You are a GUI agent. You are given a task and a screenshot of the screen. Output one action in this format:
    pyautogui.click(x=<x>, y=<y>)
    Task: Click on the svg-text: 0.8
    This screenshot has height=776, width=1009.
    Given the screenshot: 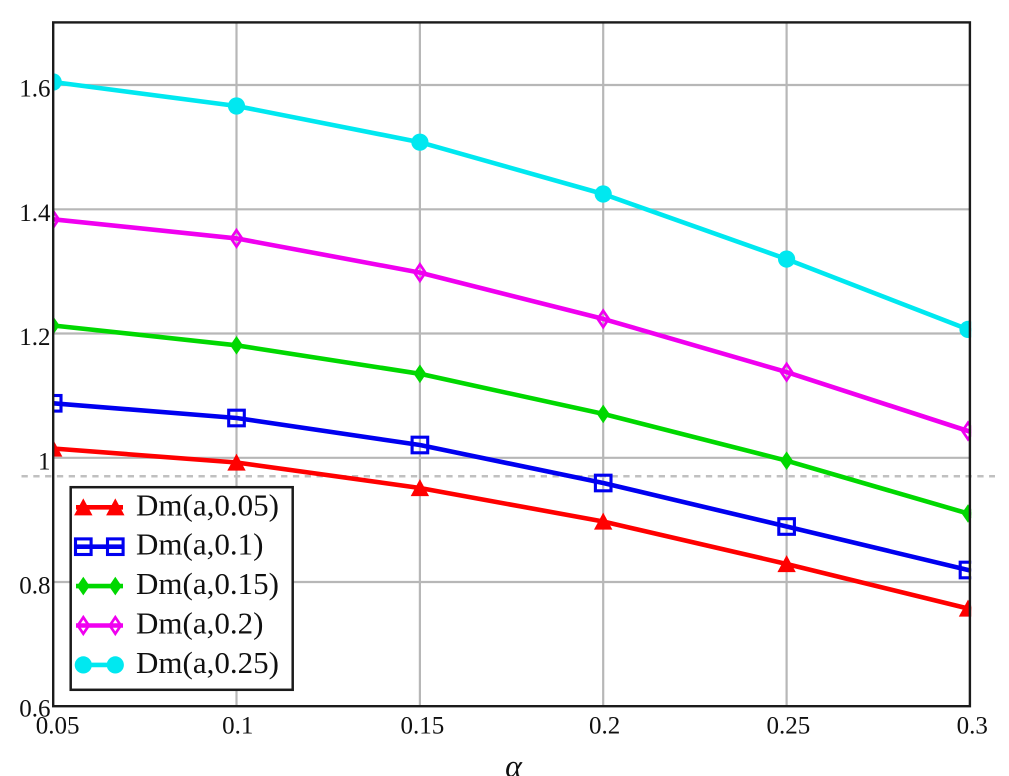 What is the action you would take?
    pyautogui.click(x=34, y=586)
    